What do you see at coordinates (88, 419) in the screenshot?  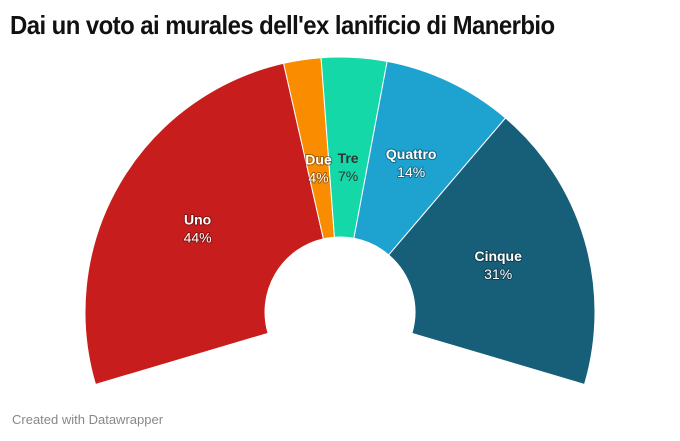 I see `footer-credit: Created with Datawrapper` at bounding box center [88, 419].